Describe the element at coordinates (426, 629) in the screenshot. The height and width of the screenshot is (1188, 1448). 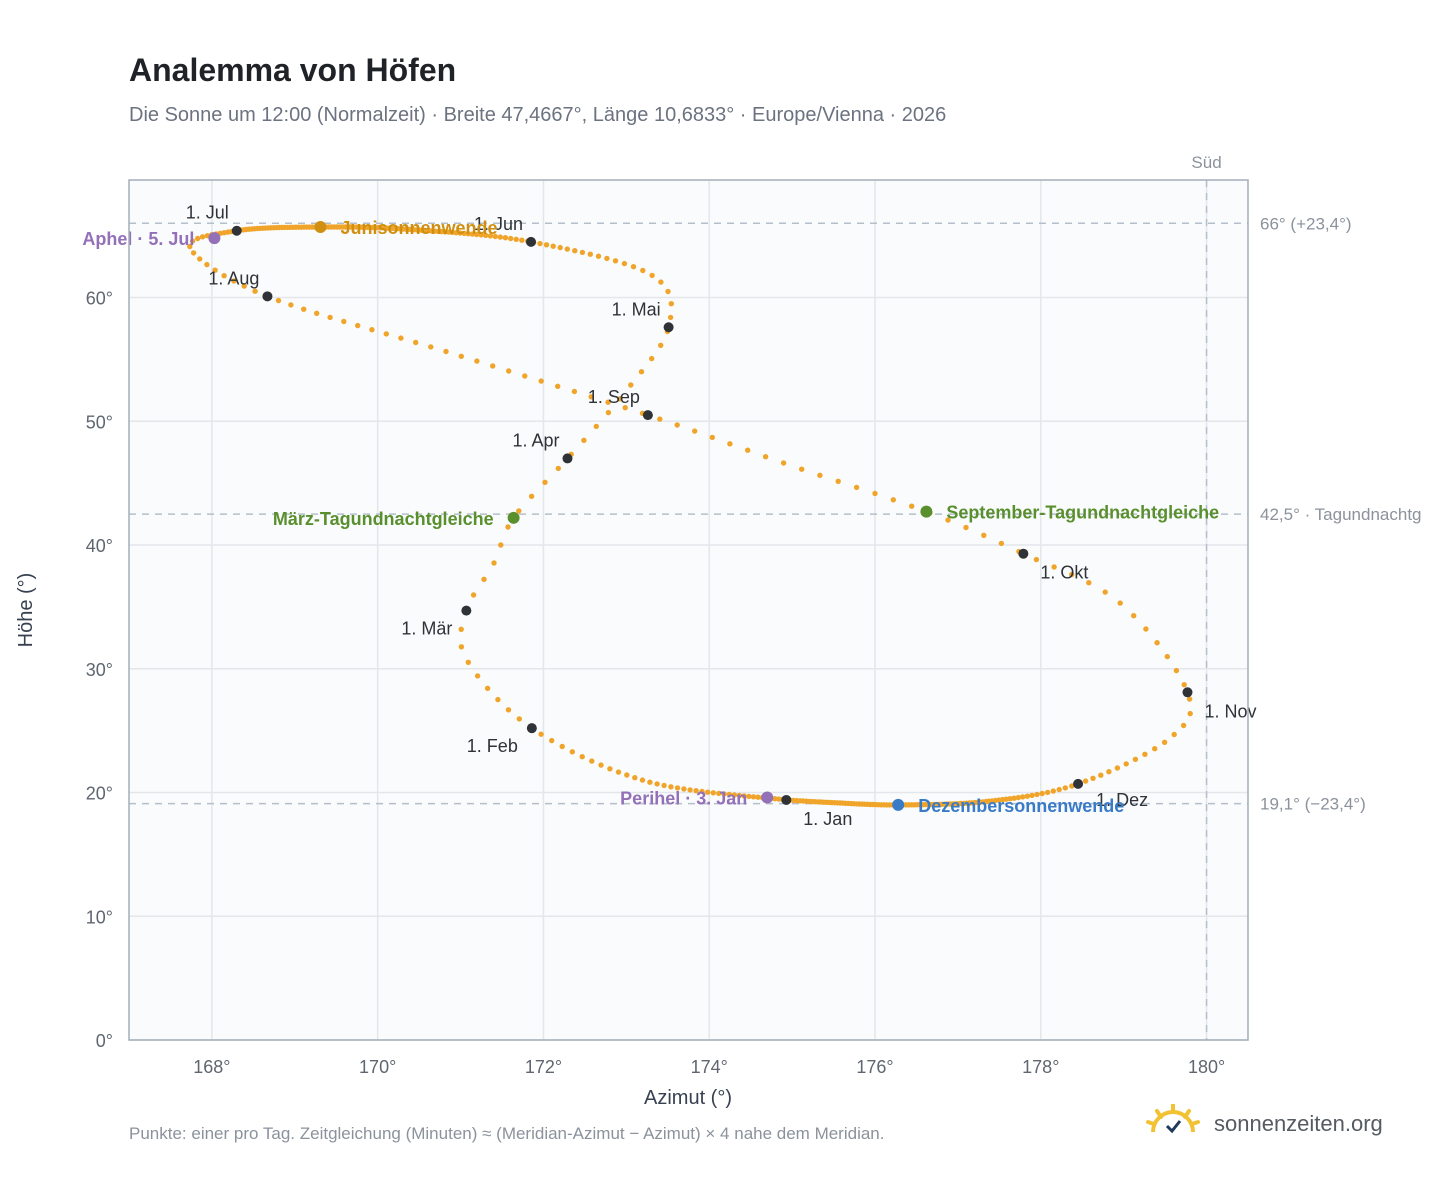
I see `month-label: 1. Mär` at that location.